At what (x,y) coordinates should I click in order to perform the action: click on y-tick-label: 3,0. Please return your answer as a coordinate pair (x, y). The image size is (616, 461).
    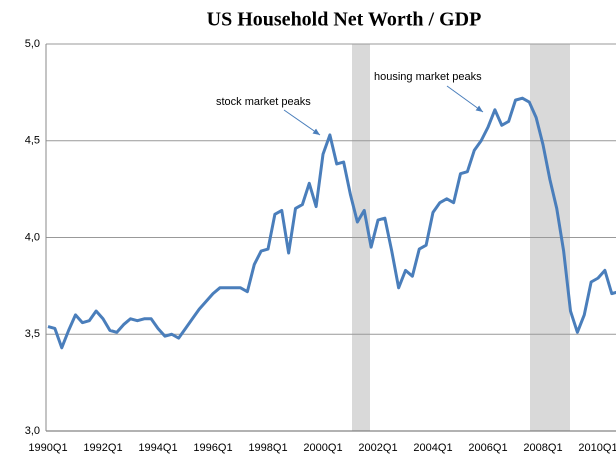
    Looking at the image, I should click on (32, 431).